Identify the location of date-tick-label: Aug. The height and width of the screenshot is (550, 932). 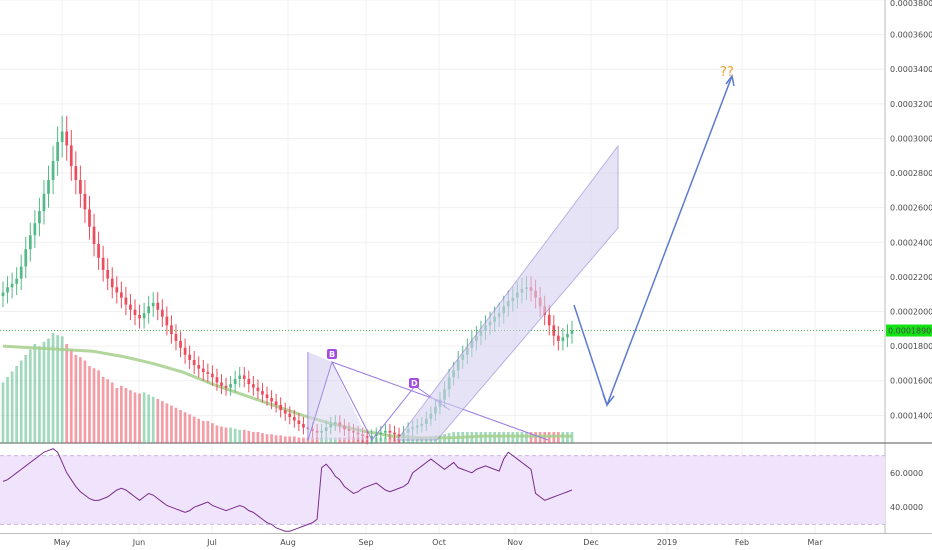
(288, 542).